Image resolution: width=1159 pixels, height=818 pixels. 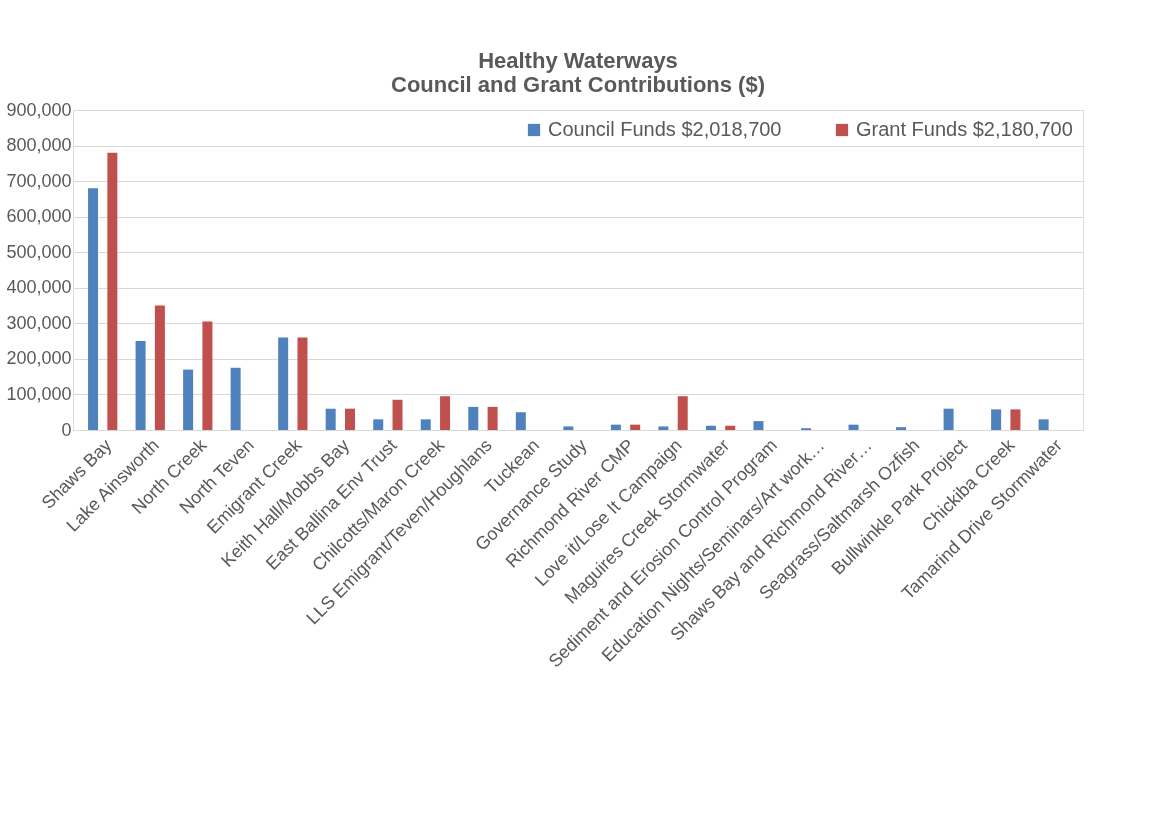 What do you see at coordinates (39, 358) in the screenshot?
I see `y-tick-label: 200,000` at bounding box center [39, 358].